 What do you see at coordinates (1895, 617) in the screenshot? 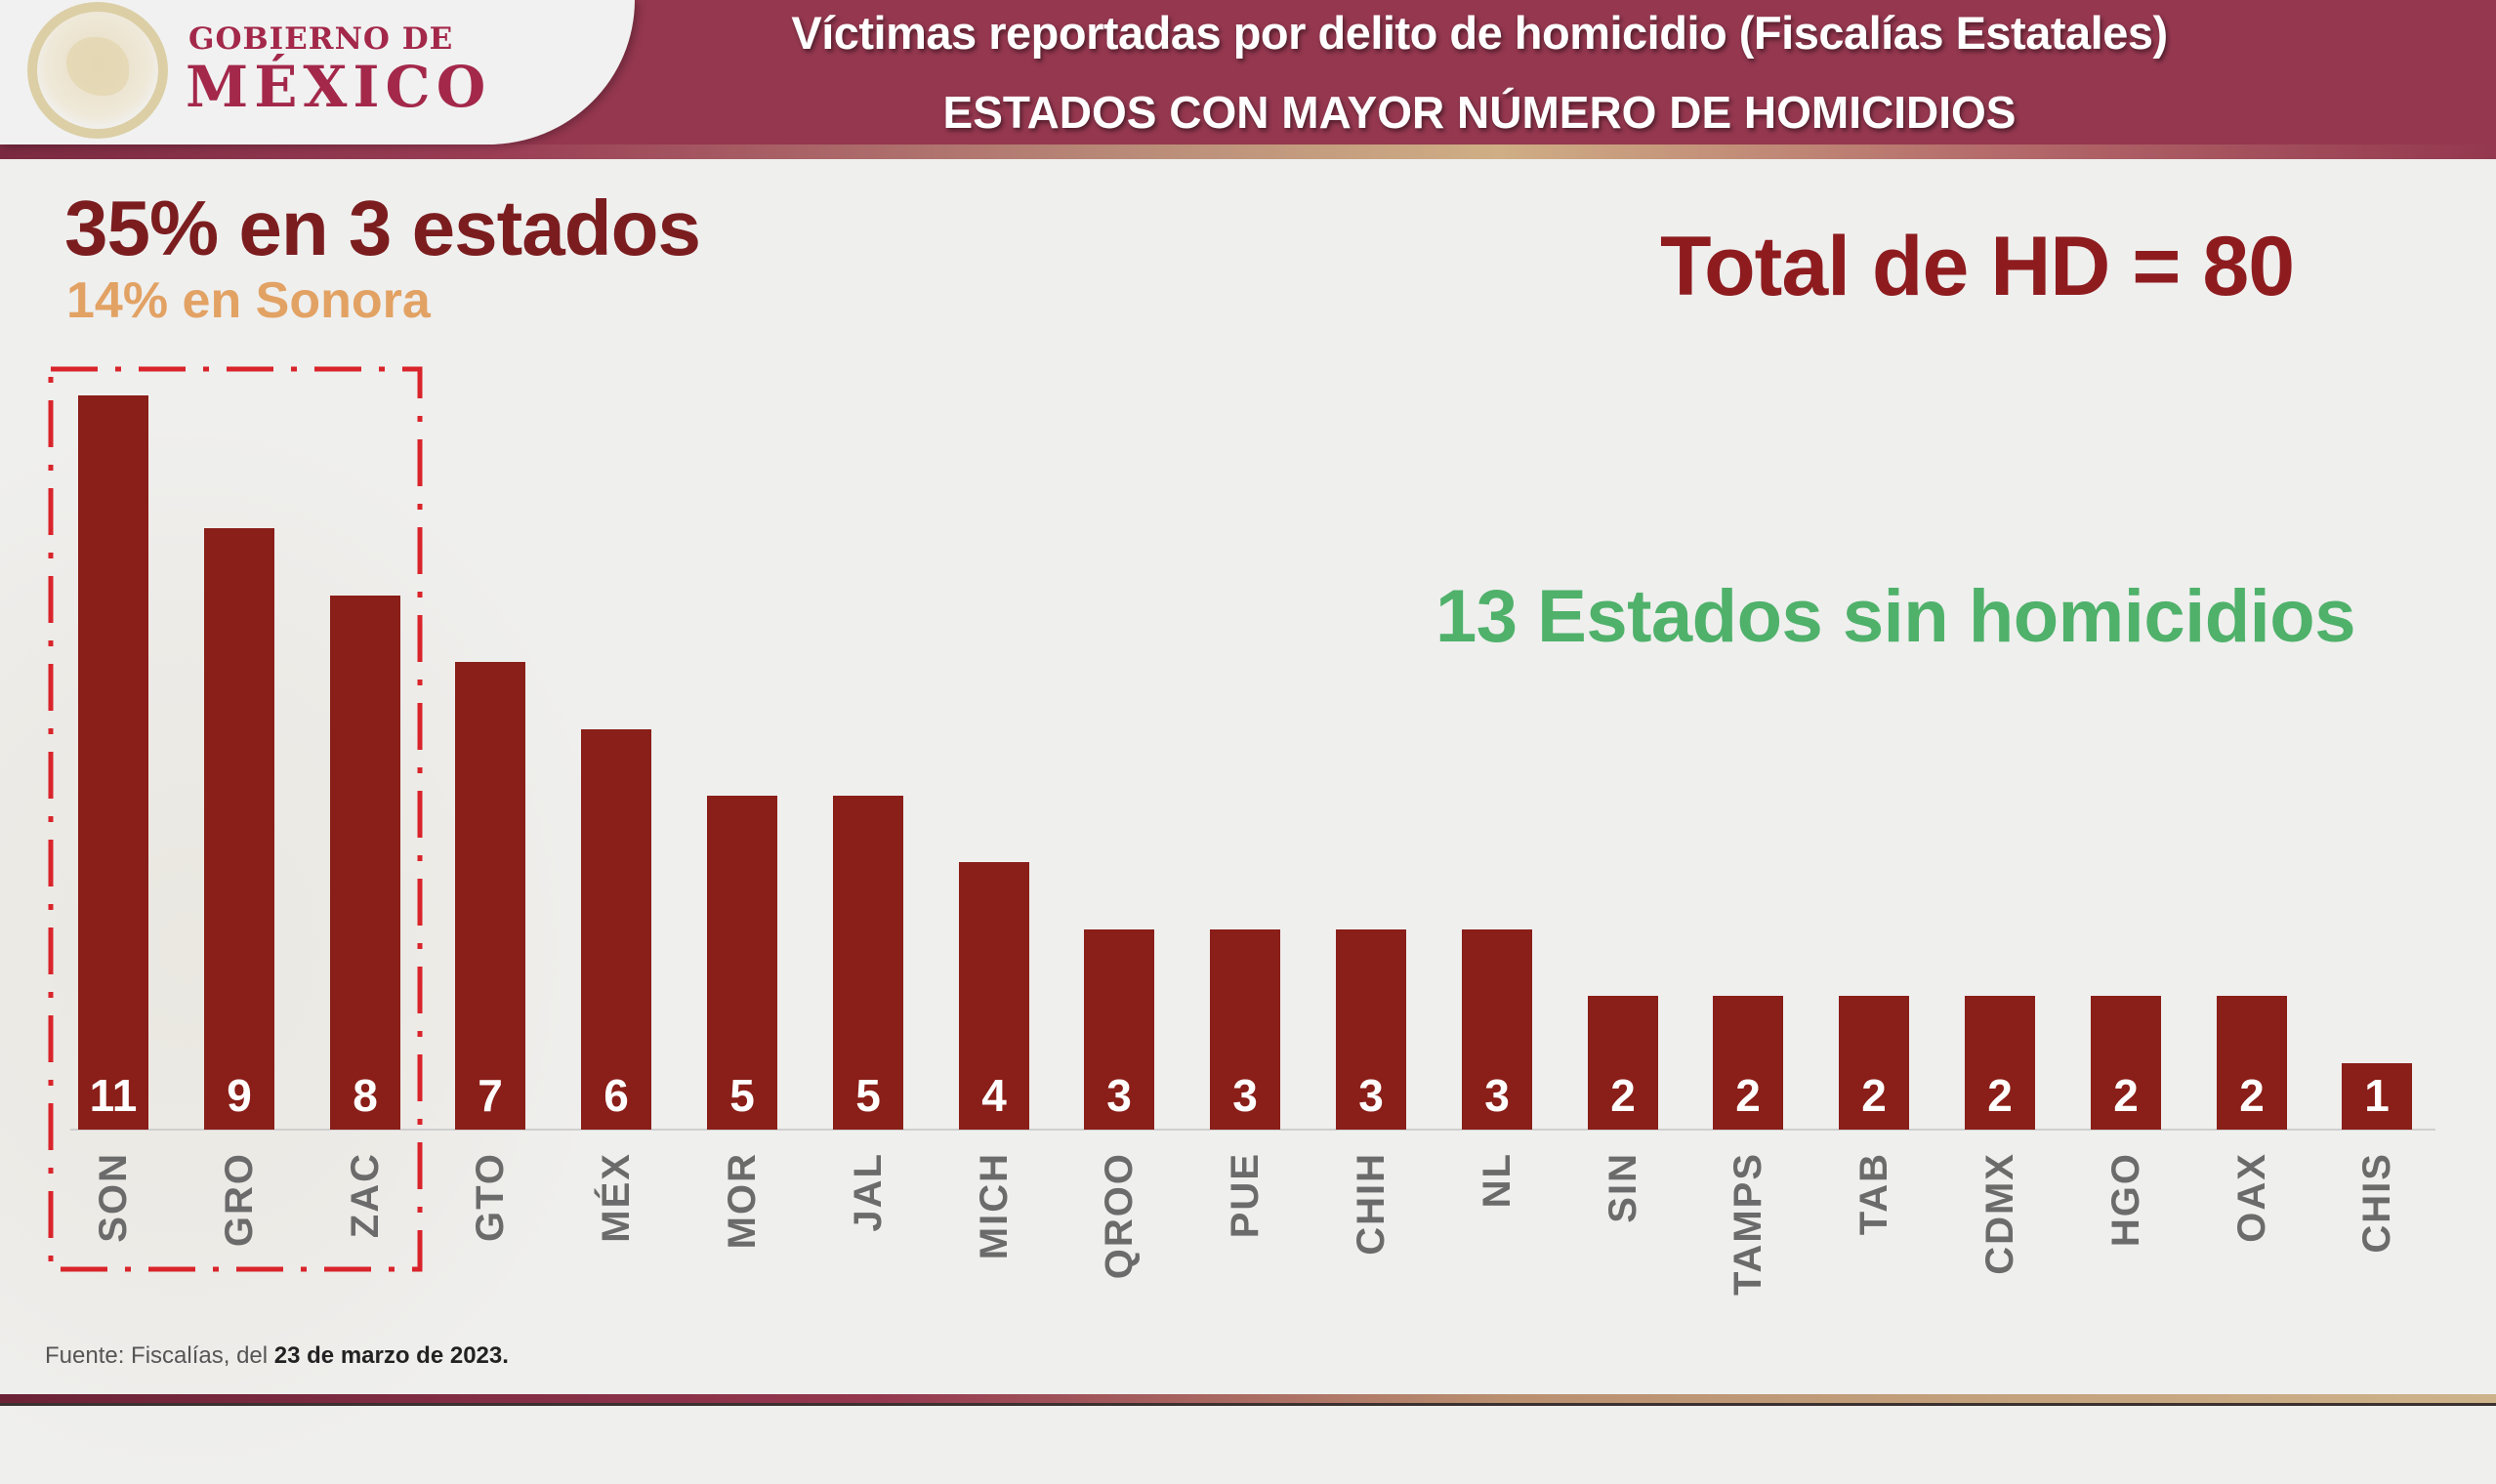
I see `states-without-homicides-label: 13 Estados sin homicidios` at bounding box center [1895, 617].